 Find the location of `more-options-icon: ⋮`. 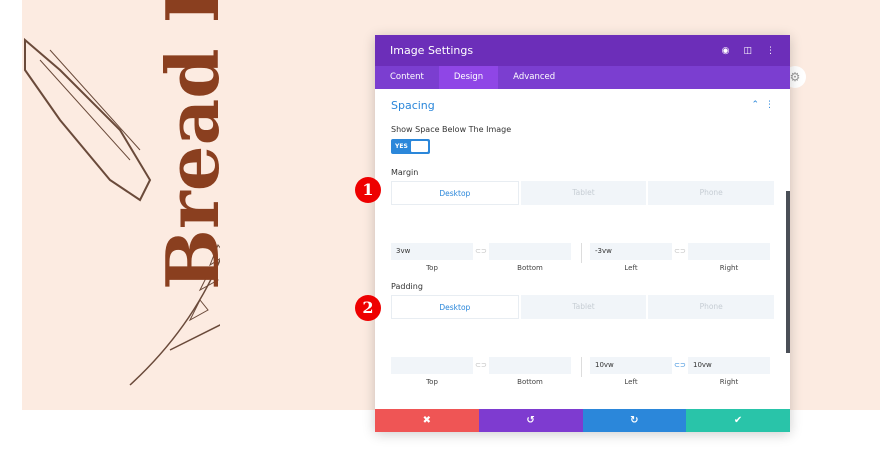

more-options-icon: ⋮ is located at coordinates (770, 50).